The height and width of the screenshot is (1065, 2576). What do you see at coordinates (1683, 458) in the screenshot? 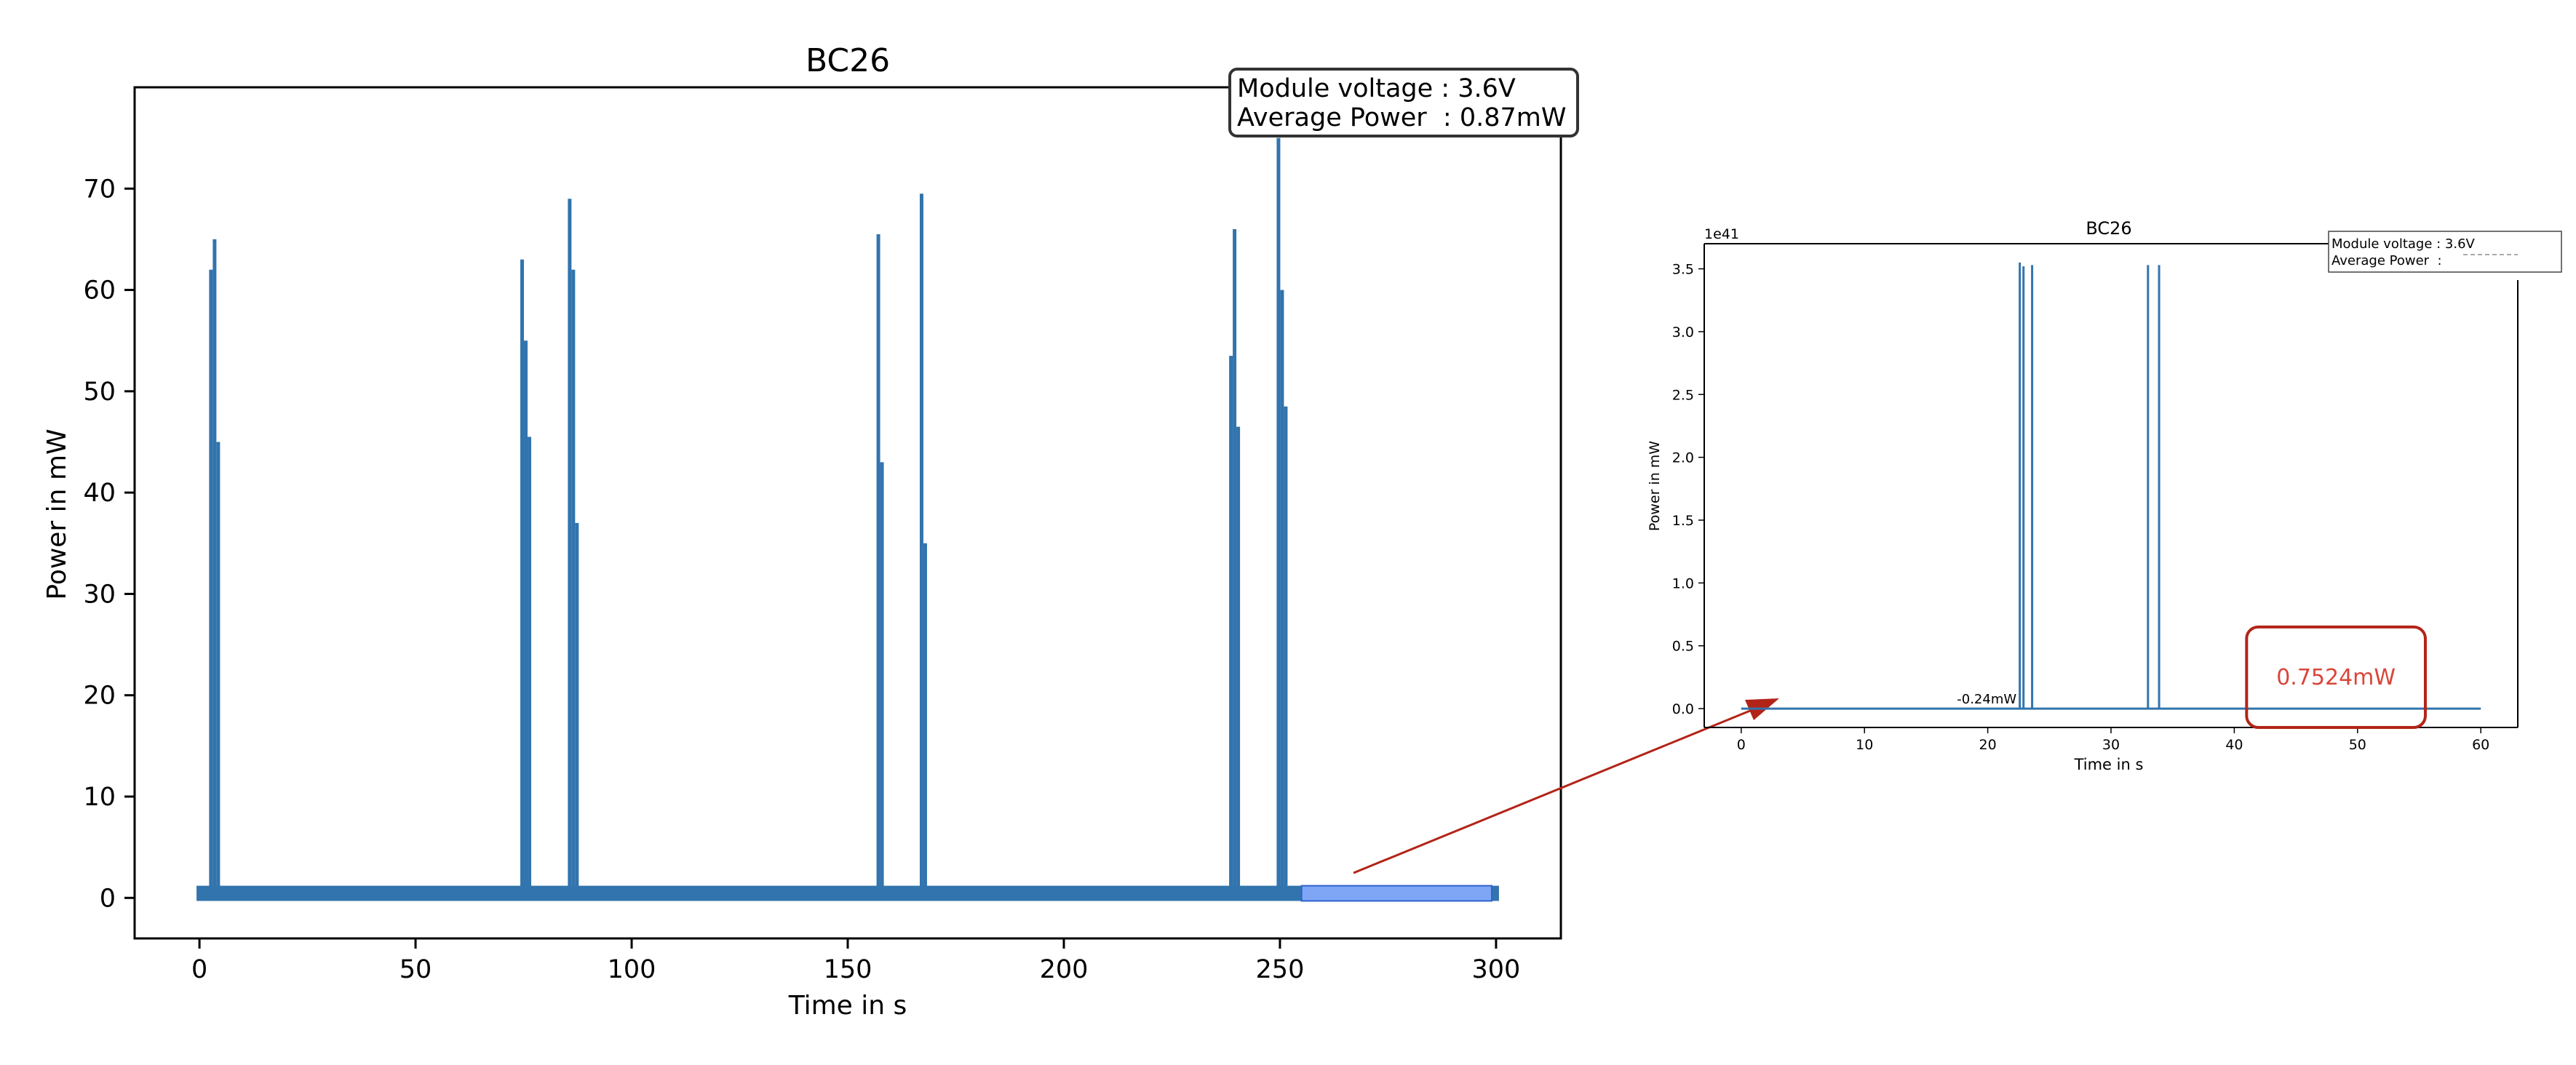
I see `inset-y-tick-label: 2.0` at bounding box center [1683, 458].